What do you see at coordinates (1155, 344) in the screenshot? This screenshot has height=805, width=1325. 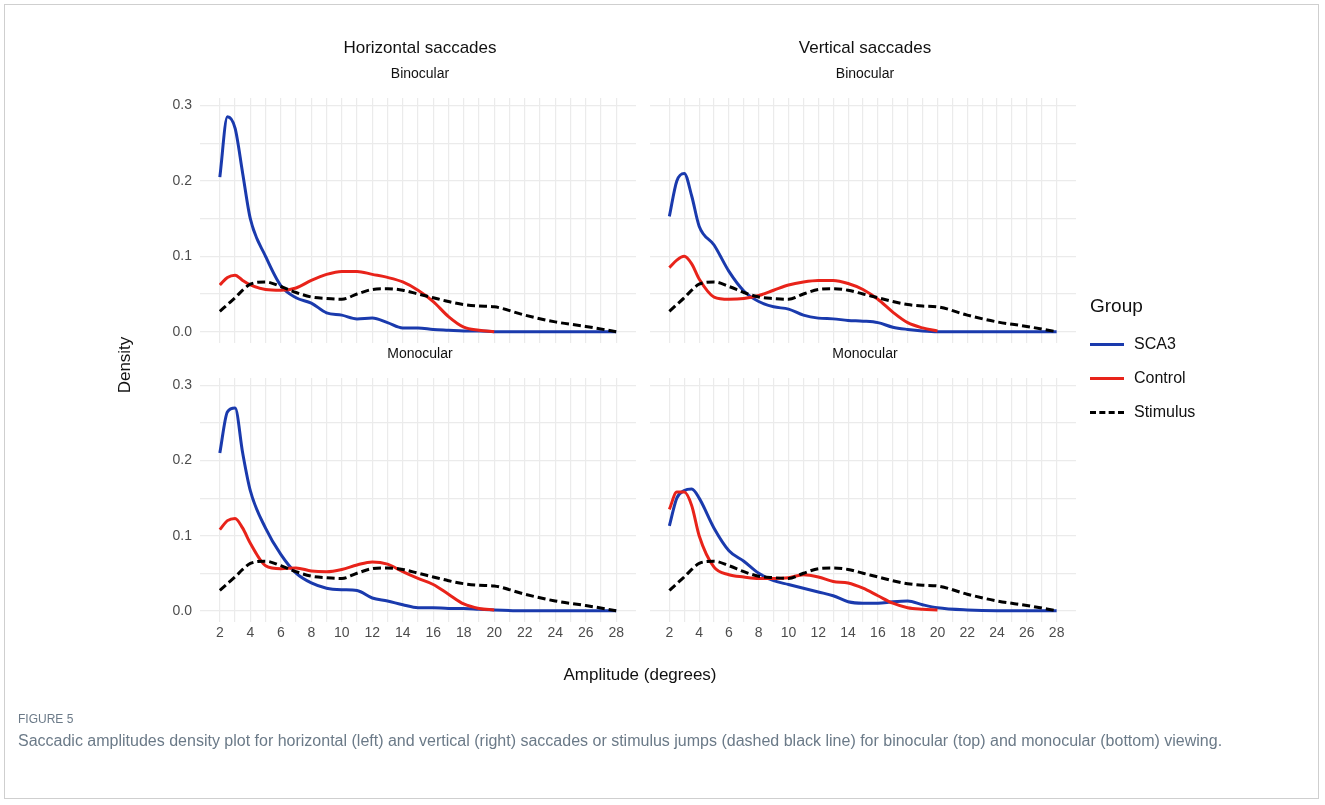 I see `legend-label: SCA3` at bounding box center [1155, 344].